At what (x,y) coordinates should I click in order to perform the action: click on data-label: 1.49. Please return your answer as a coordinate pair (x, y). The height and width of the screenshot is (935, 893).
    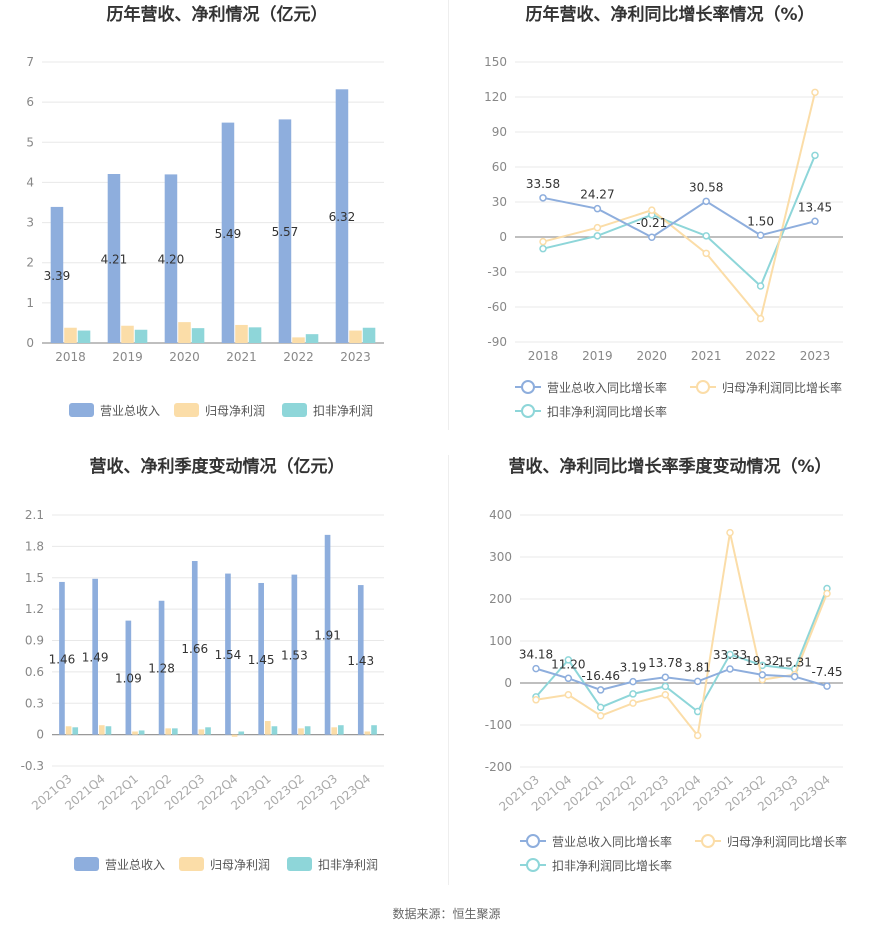
    Looking at the image, I should click on (95, 658).